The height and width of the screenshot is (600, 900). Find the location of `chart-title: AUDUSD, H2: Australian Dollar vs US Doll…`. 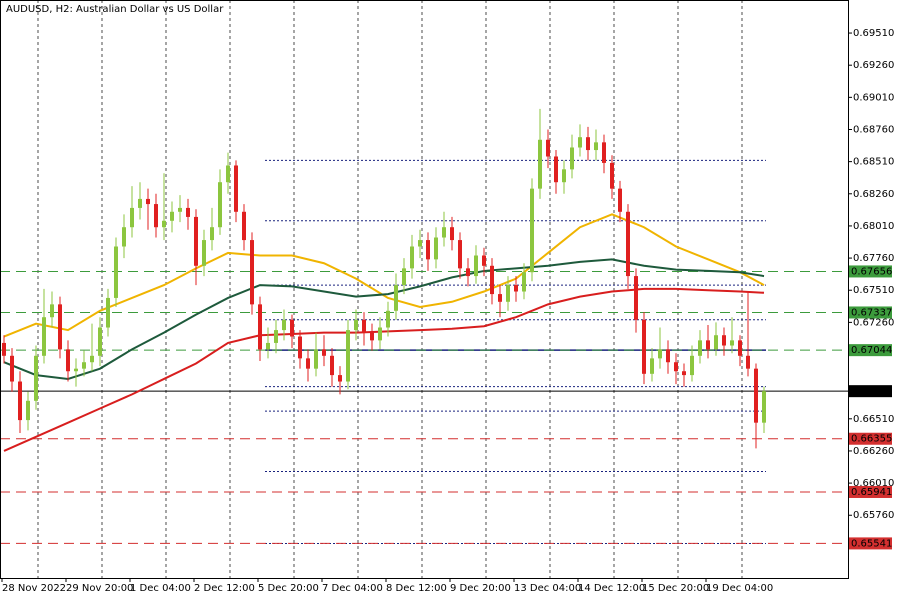

chart-title: AUDUSD, H2: Australian Dollar vs US Doll… is located at coordinates (115, 9).